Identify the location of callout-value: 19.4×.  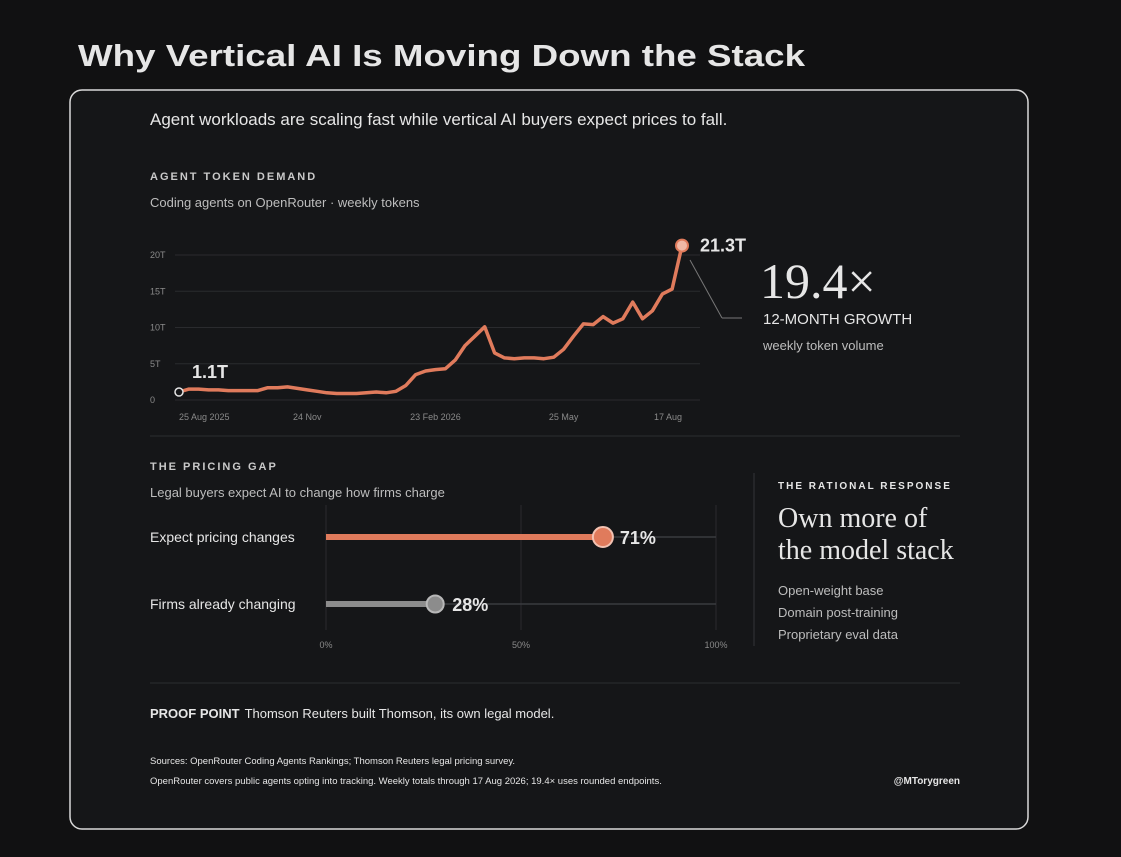
(818, 281).